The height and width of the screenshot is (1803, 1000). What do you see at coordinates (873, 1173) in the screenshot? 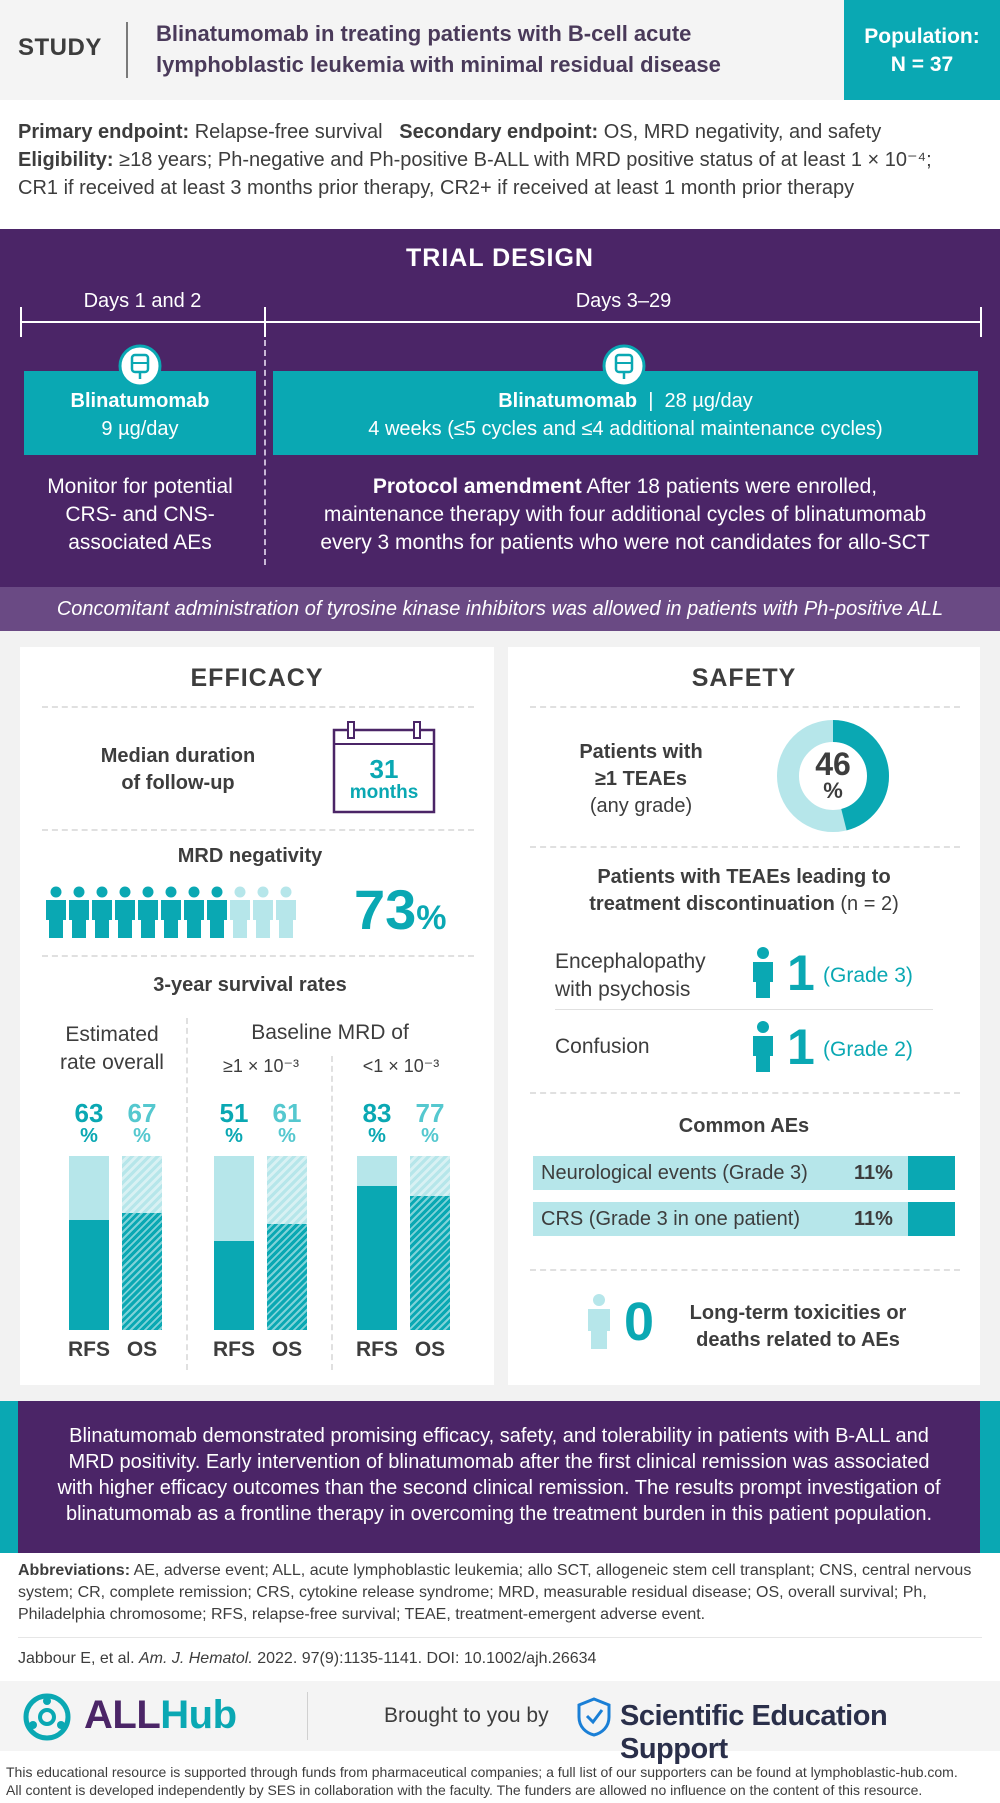
I see `ae-row-value: 11%` at bounding box center [873, 1173].